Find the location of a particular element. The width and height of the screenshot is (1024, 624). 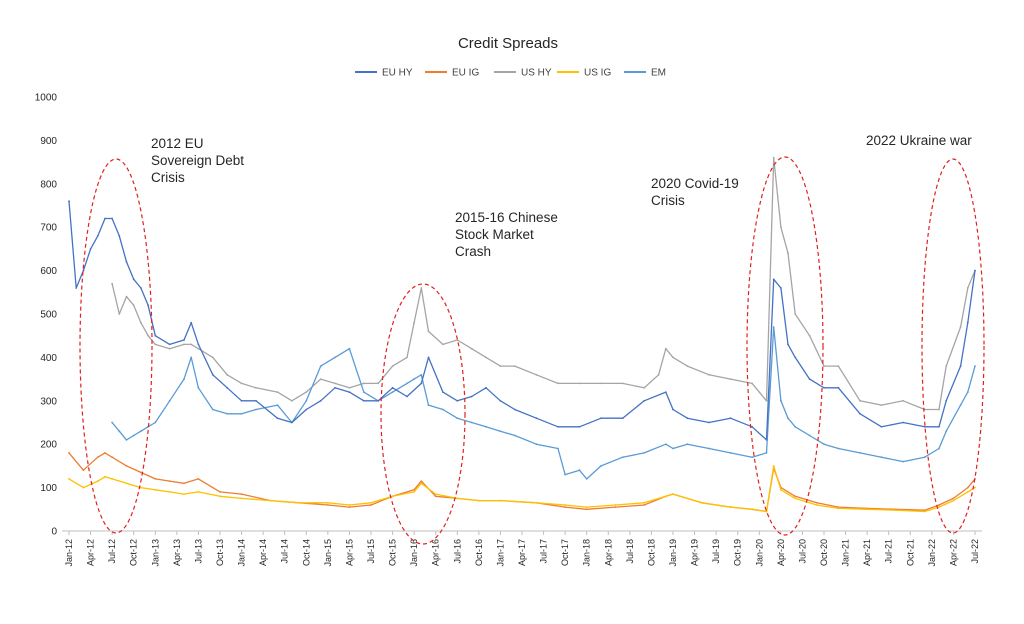

y-tick-label: 500 is located at coordinates (48, 315).